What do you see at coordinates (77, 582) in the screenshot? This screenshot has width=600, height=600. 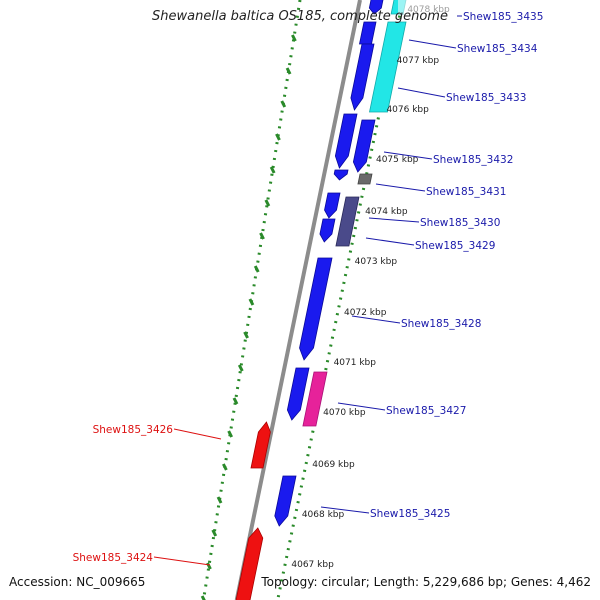 I see `accession-text: Accession: NC_009665` at bounding box center [77, 582].